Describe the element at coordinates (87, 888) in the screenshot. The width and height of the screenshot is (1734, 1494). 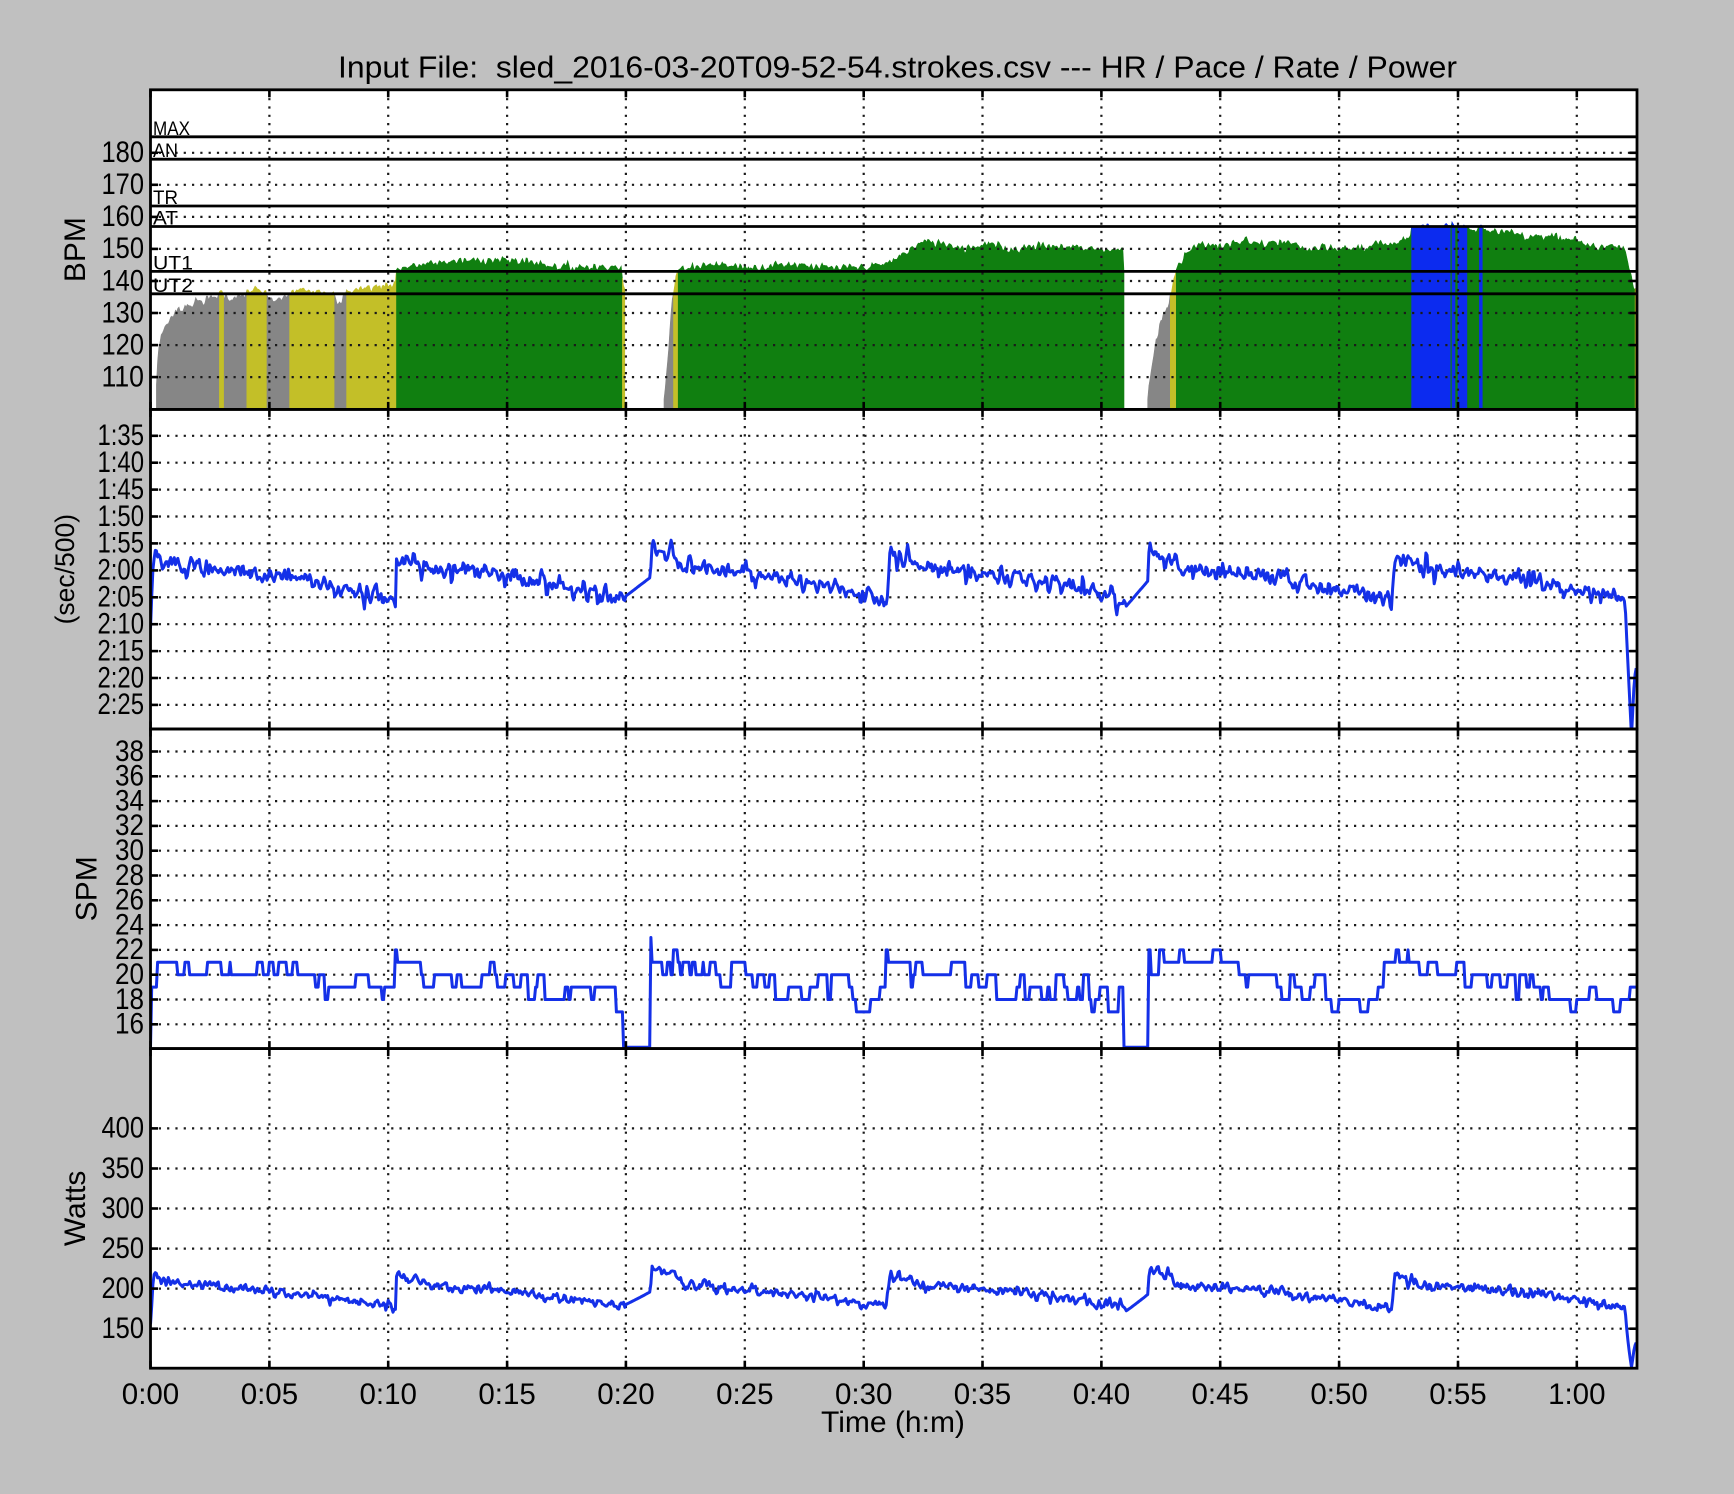
I see `svg-text: SPM` at that location.